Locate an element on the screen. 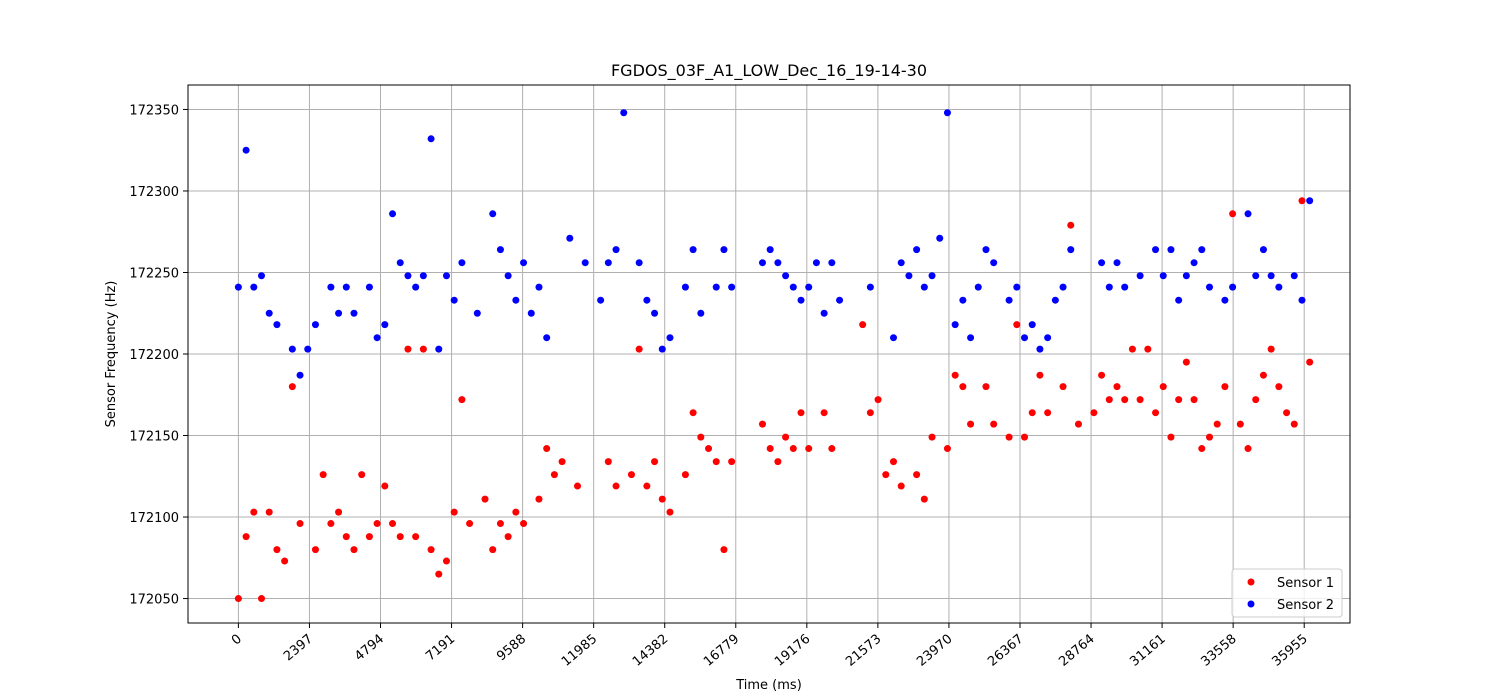  y-axis-title: Sensor Frequency (Hz) is located at coordinates (111, 354).